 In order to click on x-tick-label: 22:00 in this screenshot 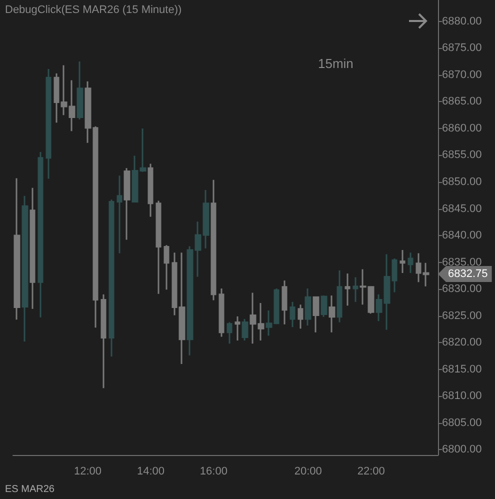, I will do `click(371, 472)`.